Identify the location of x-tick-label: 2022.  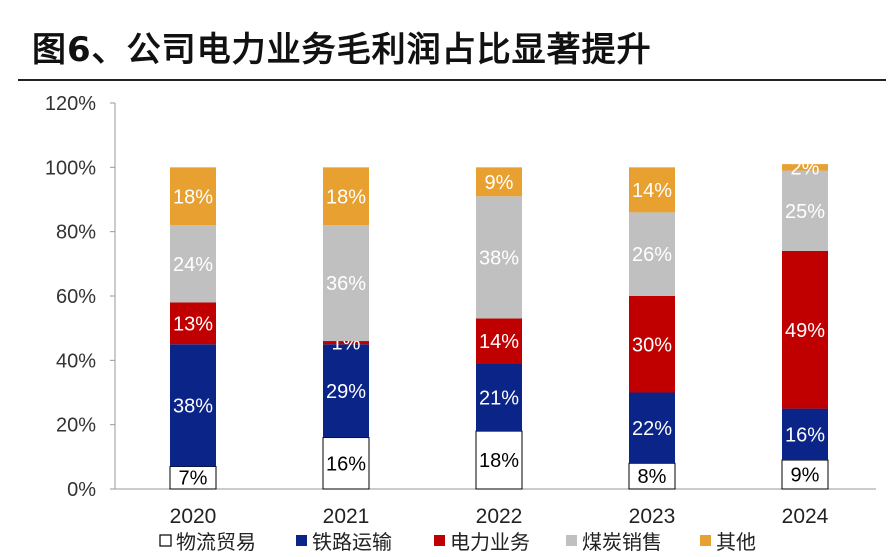
(499, 516).